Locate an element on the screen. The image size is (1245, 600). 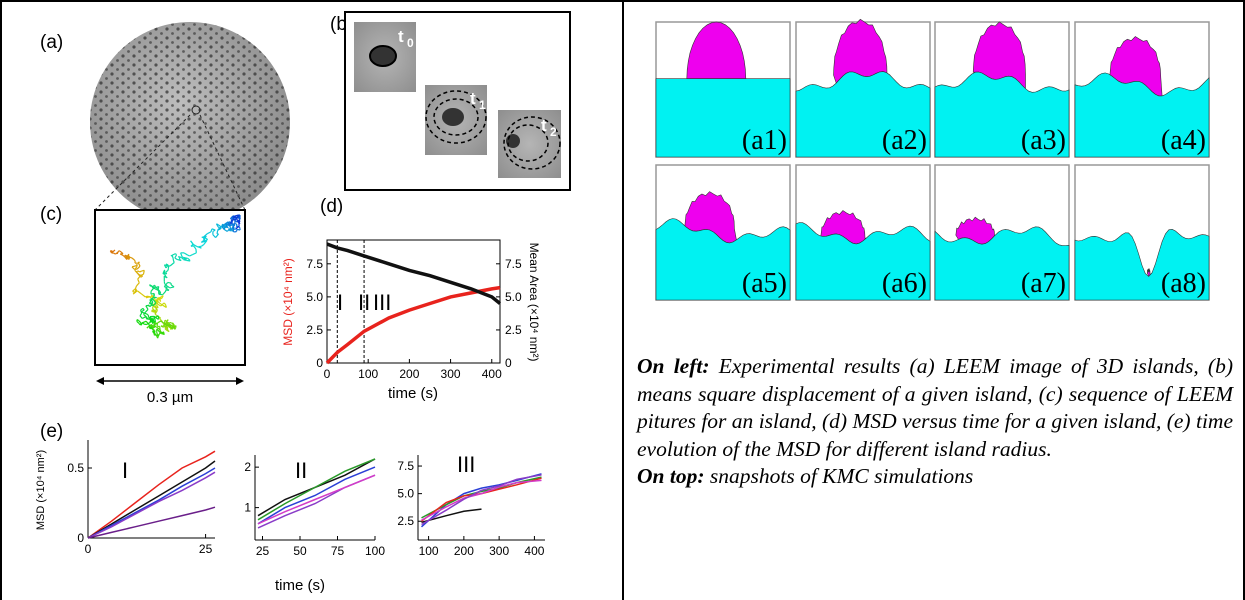
selected-island is located at coordinates (196, 110).